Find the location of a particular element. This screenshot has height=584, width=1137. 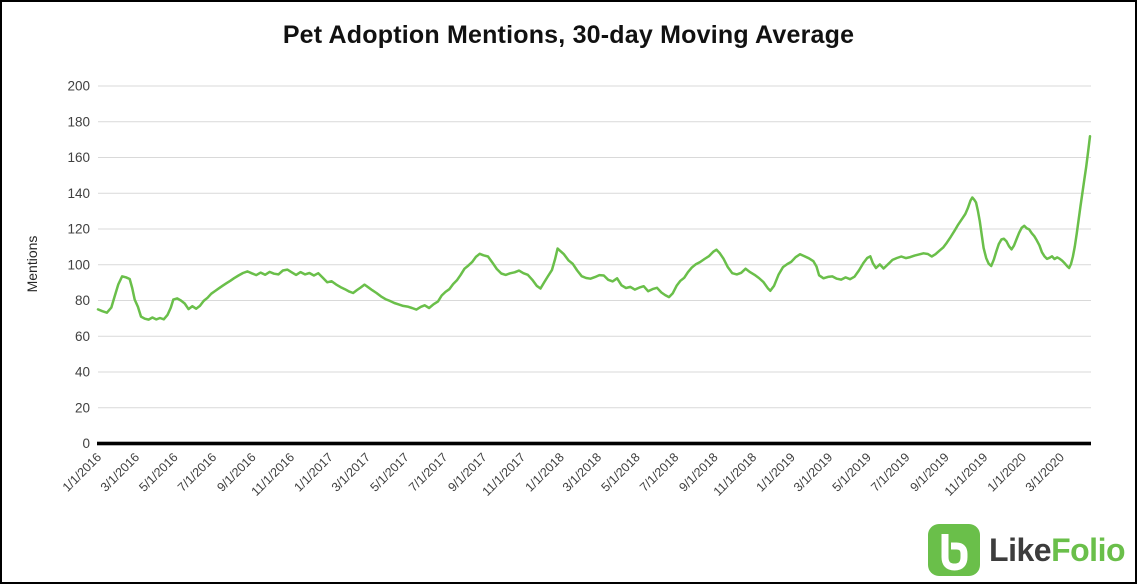

x-tick-label: 5/1/2017 is located at coordinates (390, 472).